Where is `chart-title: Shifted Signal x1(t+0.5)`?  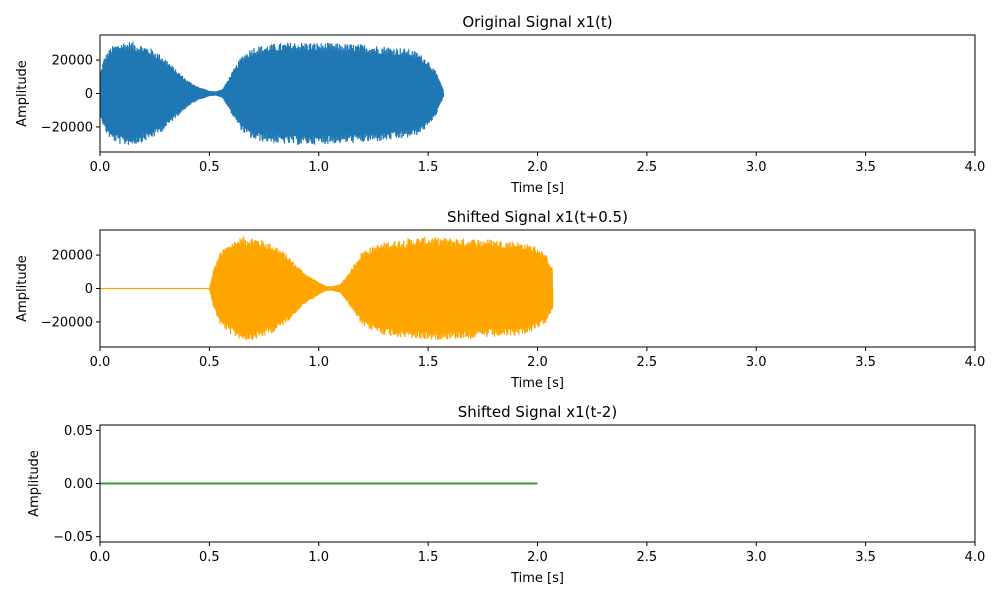
chart-title: Shifted Signal x1(t+0.5) is located at coordinates (537, 217).